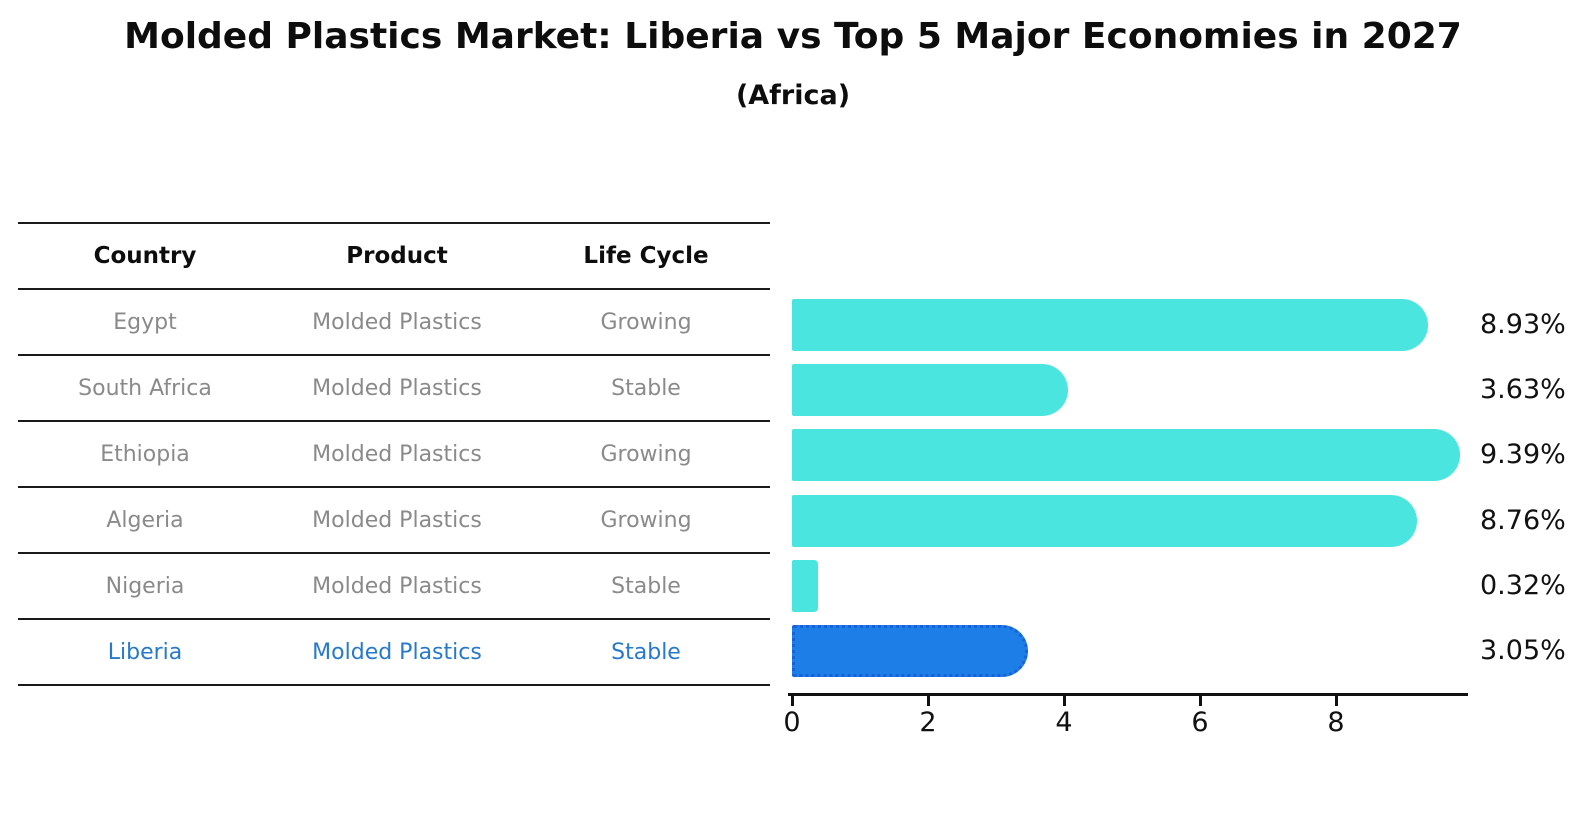  I want to click on table-row: Ethiopia Molded Plastics Growing, so click(394, 455).